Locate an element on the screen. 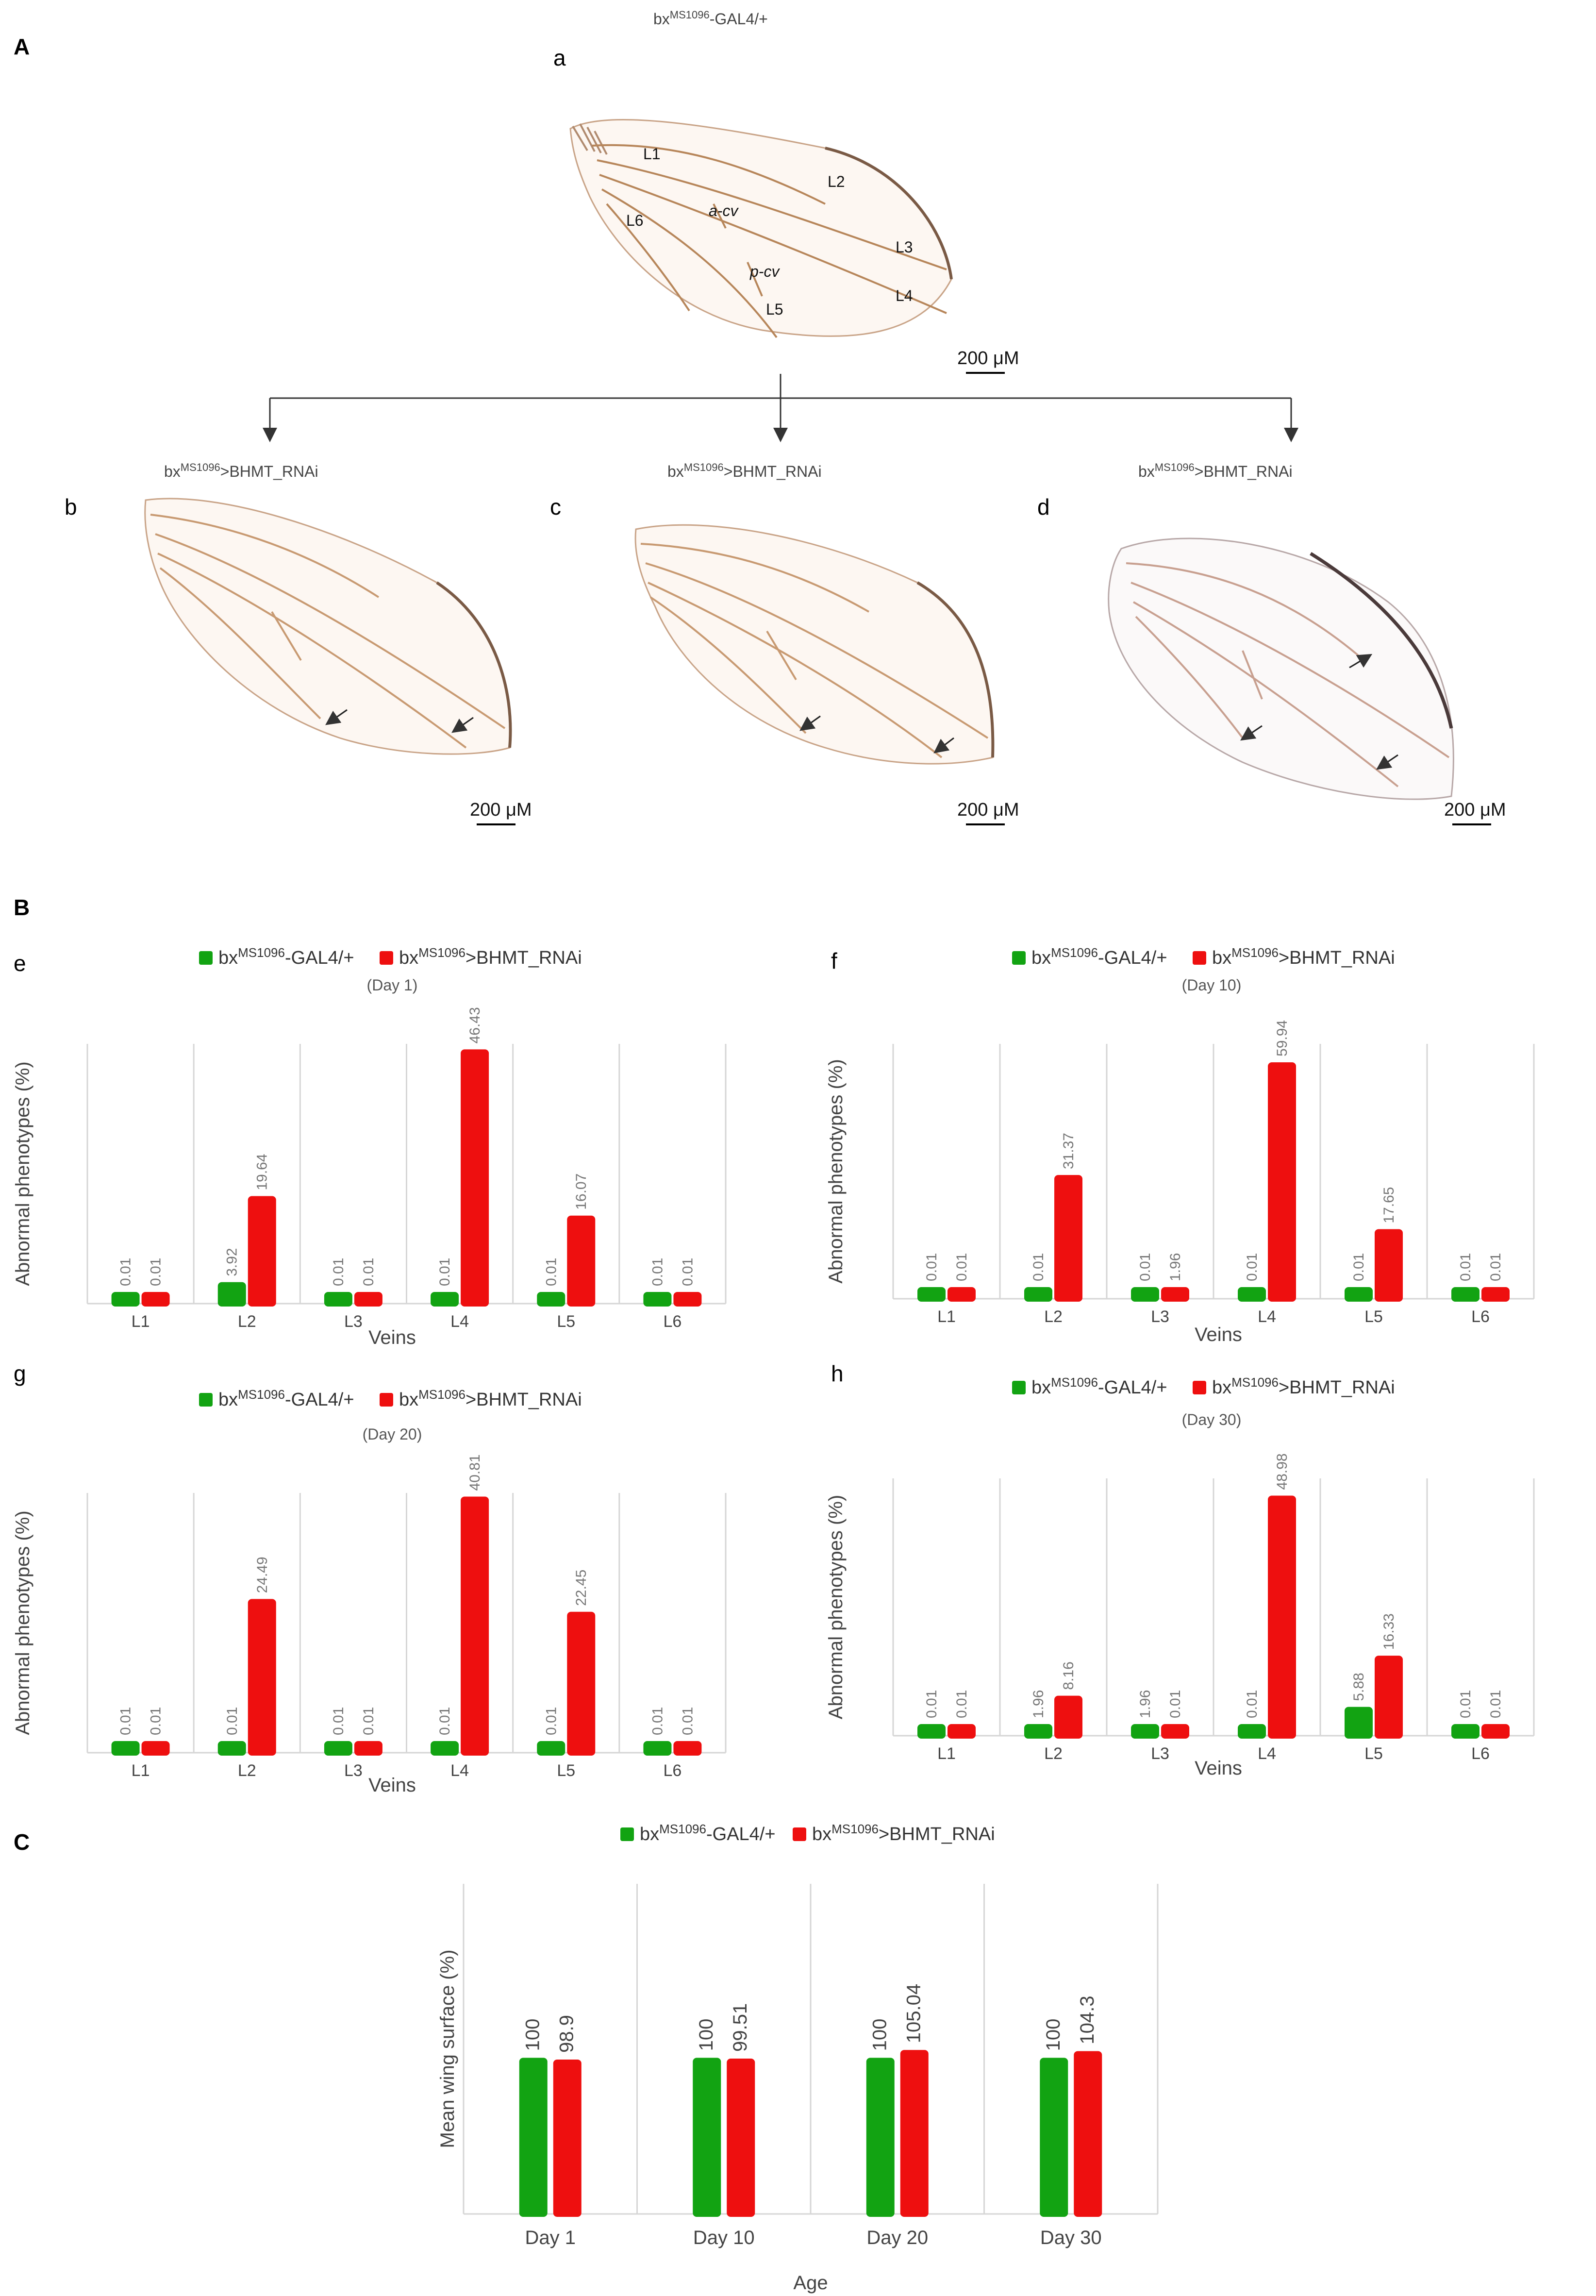 The width and height of the screenshot is (1596, 2296). bar-control is located at coordinates (1054, 2137).